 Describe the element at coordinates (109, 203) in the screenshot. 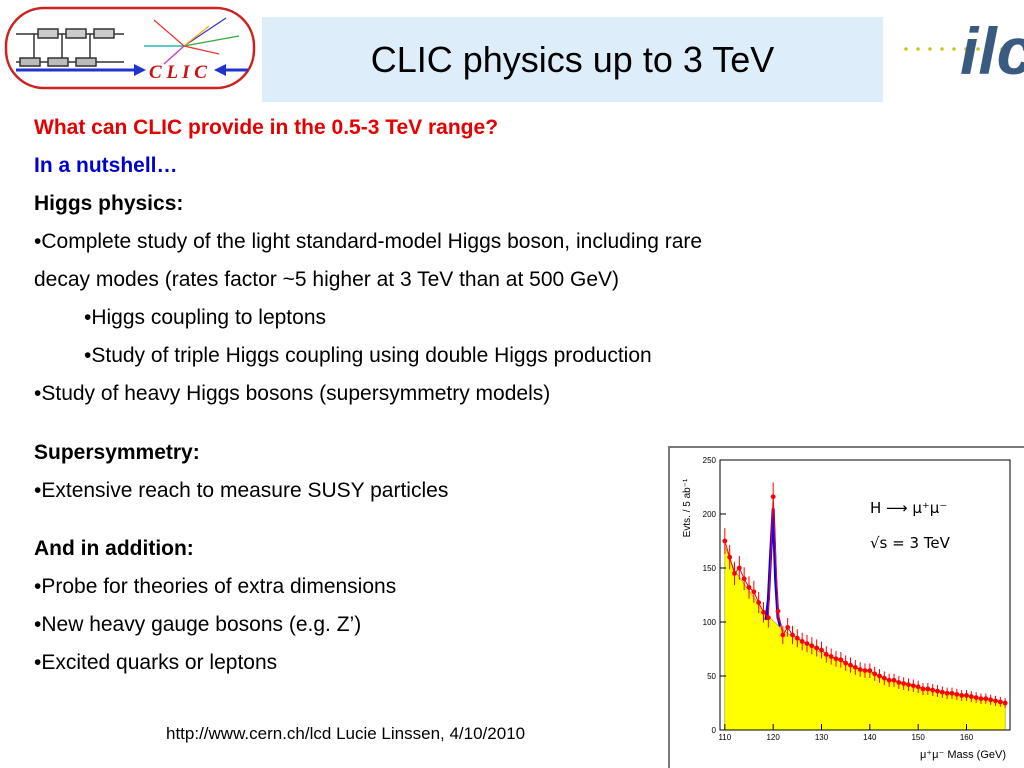

I see `heading-higgs: Higgs physics:` at that location.